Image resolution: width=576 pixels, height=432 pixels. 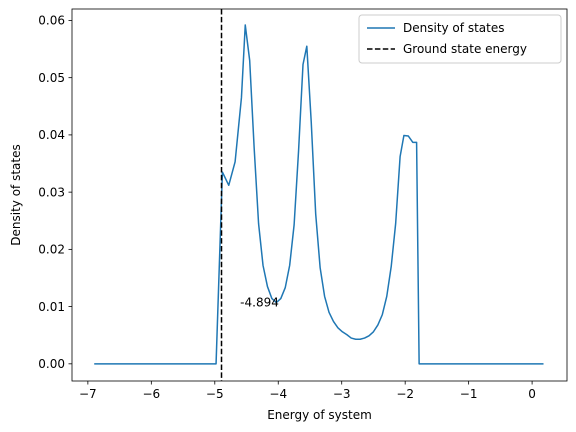 What do you see at coordinates (465, 49) in the screenshot?
I see `legend-label-ground-state: Ground state energy` at bounding box center [465, 49].